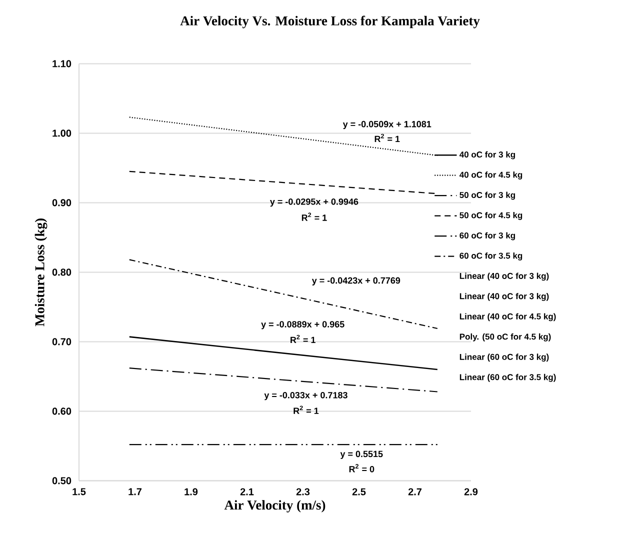 The height and width of the screenshot is (543, 632). Describe the element at coordinates (359, 492) in the screenshot. I see `x-tick-label: 2.5` at that location.